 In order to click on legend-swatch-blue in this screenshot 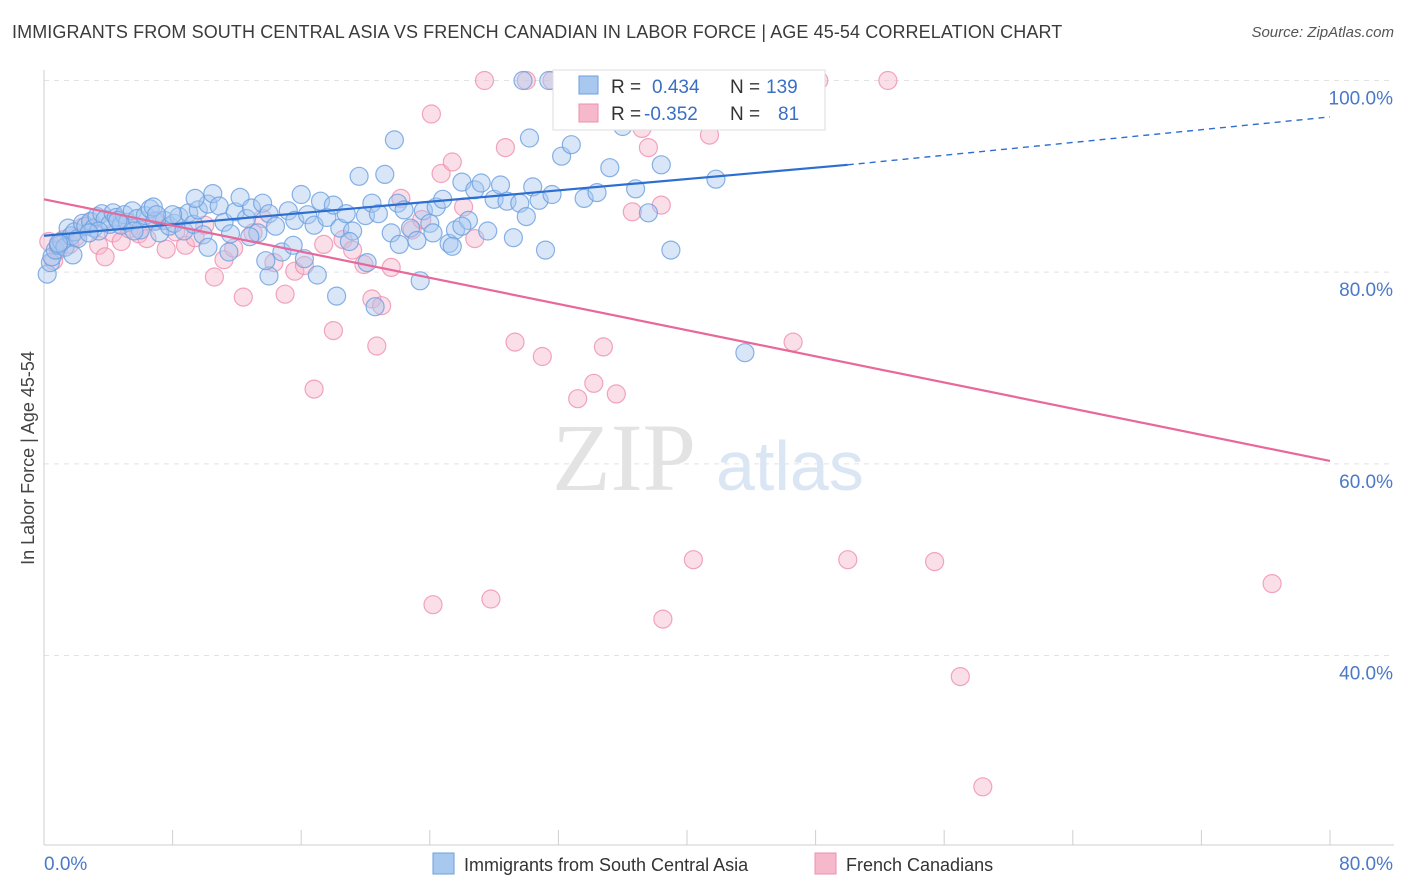, I will do `click(443, 863)`.